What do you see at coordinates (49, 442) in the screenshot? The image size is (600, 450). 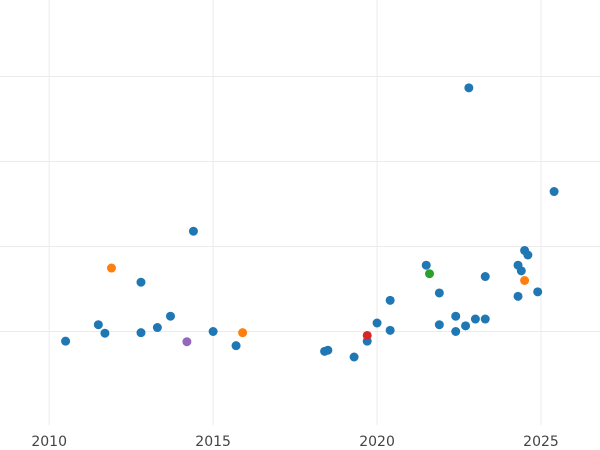 I see `x-tick-label: 2010` at bounding box center [49, 442].